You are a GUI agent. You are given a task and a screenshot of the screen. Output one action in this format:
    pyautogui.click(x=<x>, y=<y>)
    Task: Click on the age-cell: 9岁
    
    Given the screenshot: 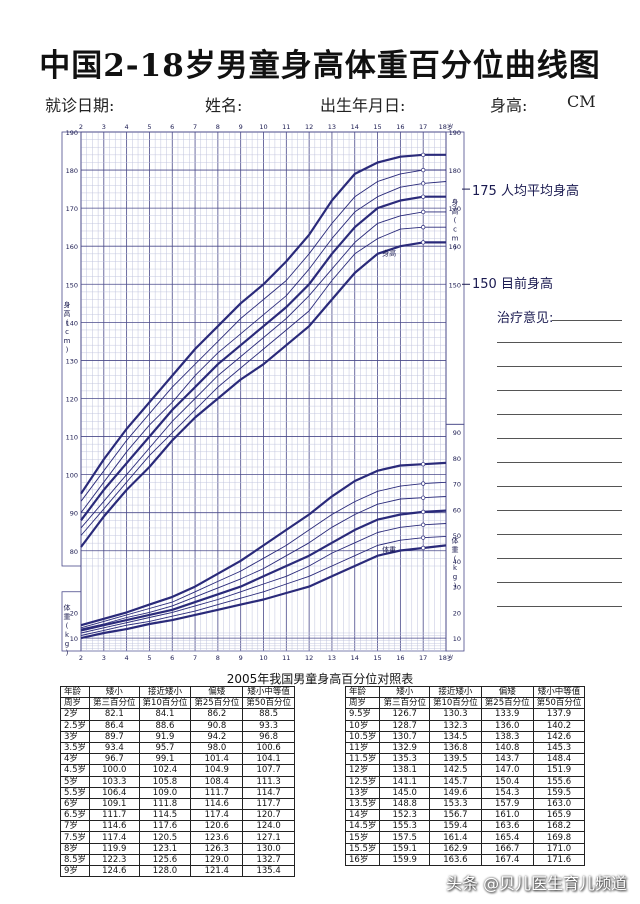 What is the action you would take?
    pyautogui.click(x=75, y=871)
    